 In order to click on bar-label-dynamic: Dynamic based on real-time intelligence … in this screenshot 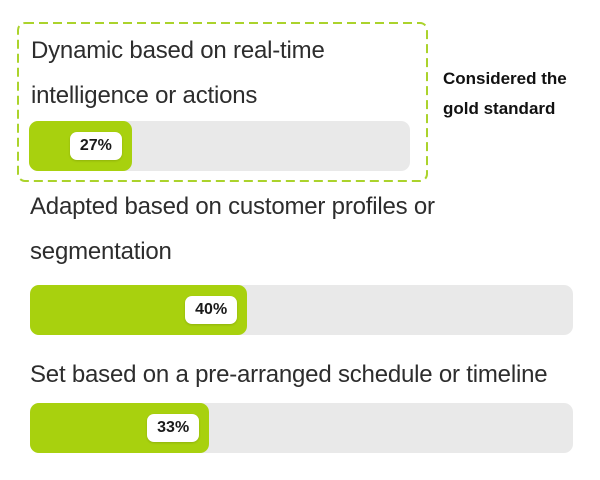, I will do `click(178, 73)`.